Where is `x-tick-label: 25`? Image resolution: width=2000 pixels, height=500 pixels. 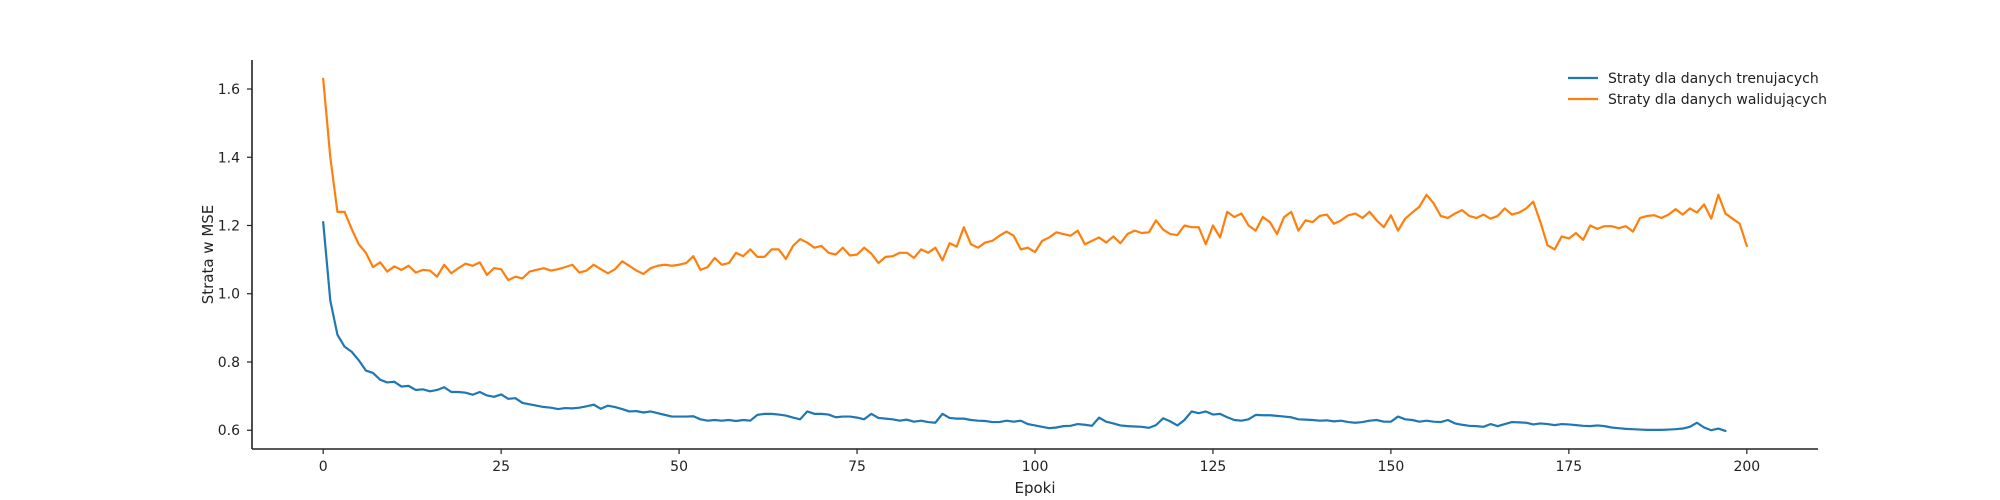
x-tick-label: 25 is located at coordinates (501, 467).